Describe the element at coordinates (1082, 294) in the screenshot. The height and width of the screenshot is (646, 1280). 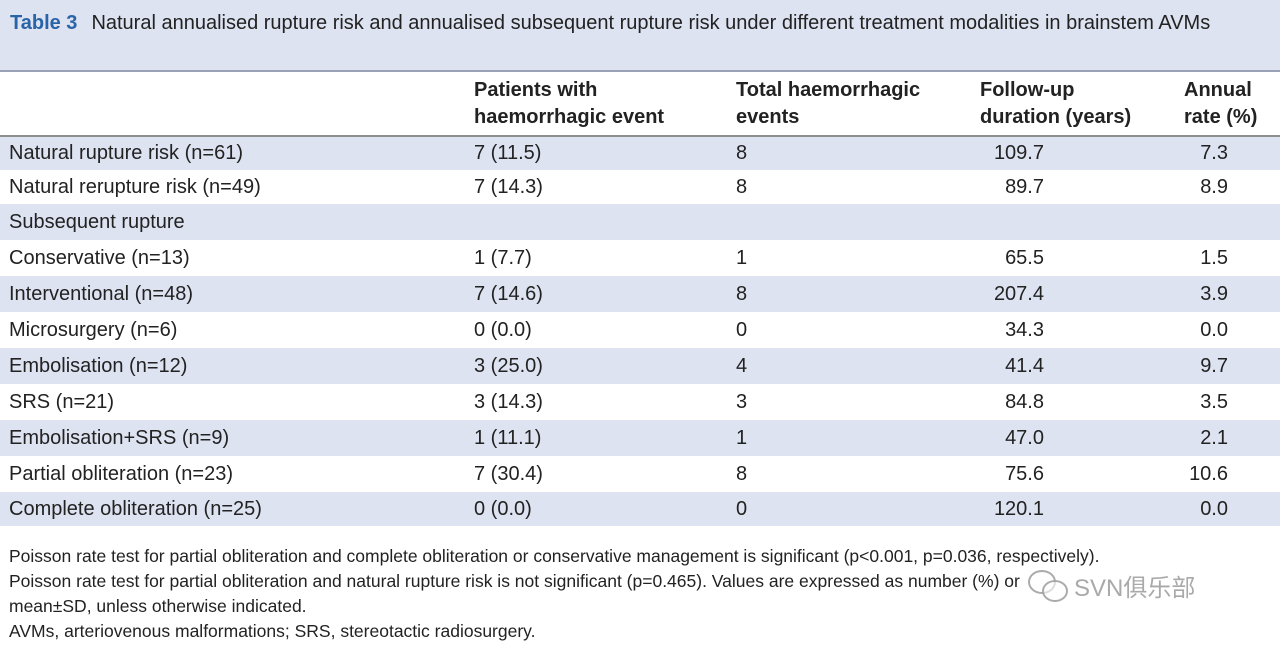
I see `followup-cell: 207.4` at that location.